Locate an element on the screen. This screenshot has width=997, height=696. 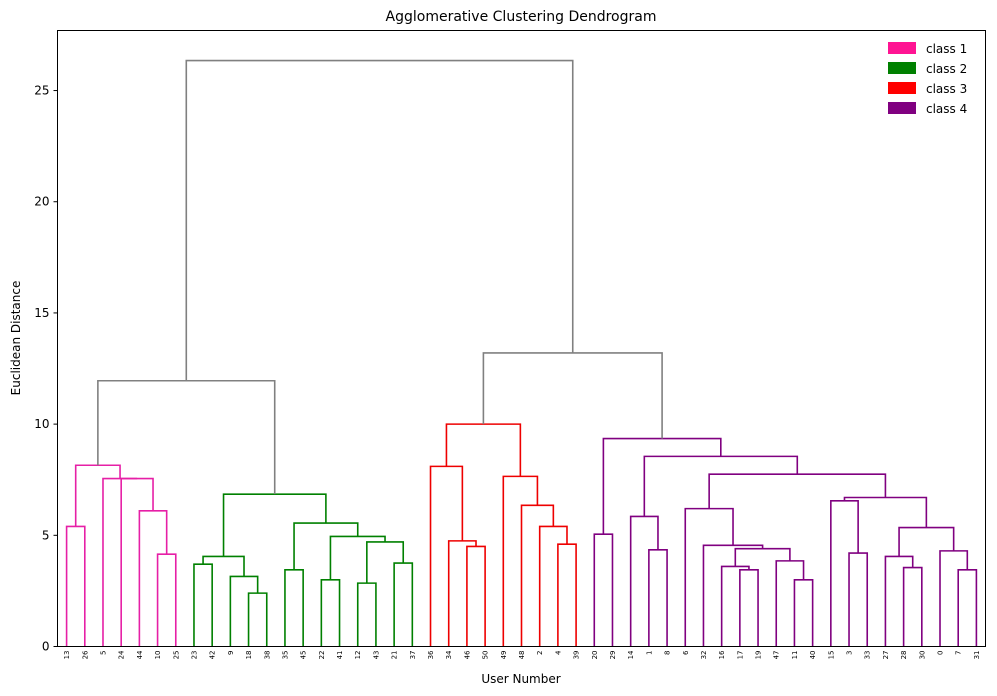
link-m46 is located at coordinates (721, 486).